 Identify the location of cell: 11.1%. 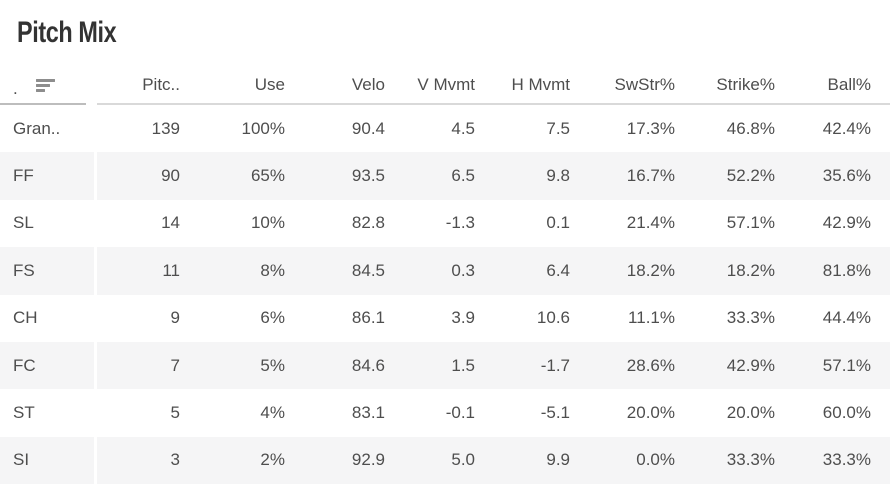
(651, 318).